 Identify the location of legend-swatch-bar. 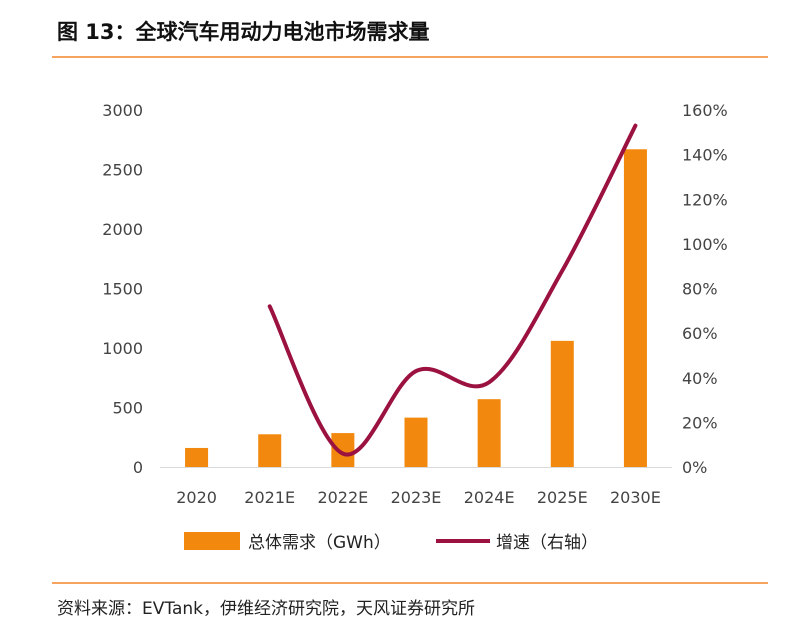
(212, 541).